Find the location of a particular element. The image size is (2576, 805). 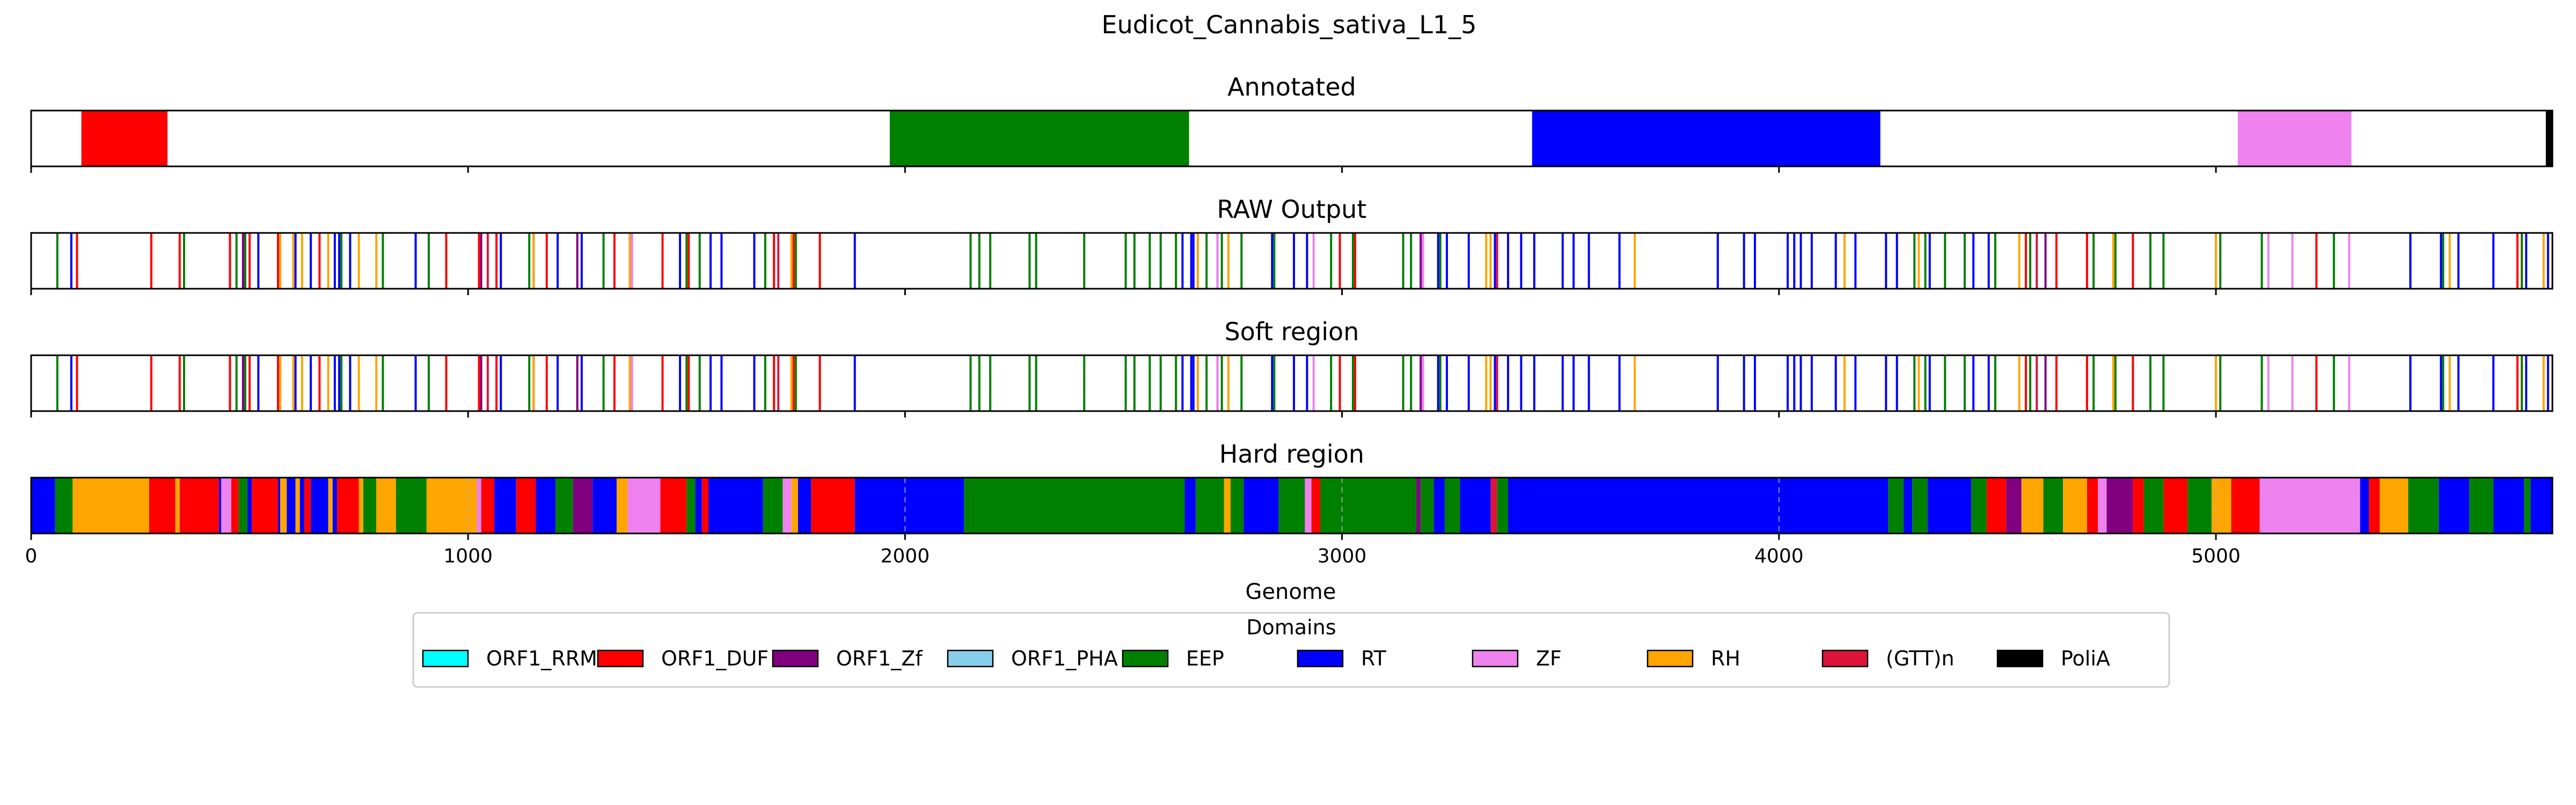

legend-item-zf: ZF is located at coordinates (1517, 658).